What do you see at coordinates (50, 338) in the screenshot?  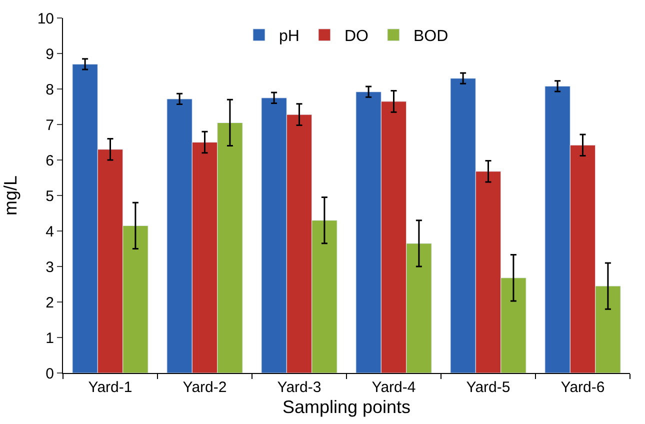 I see `y-tick-label: 1` at bounding box center [50, 338].